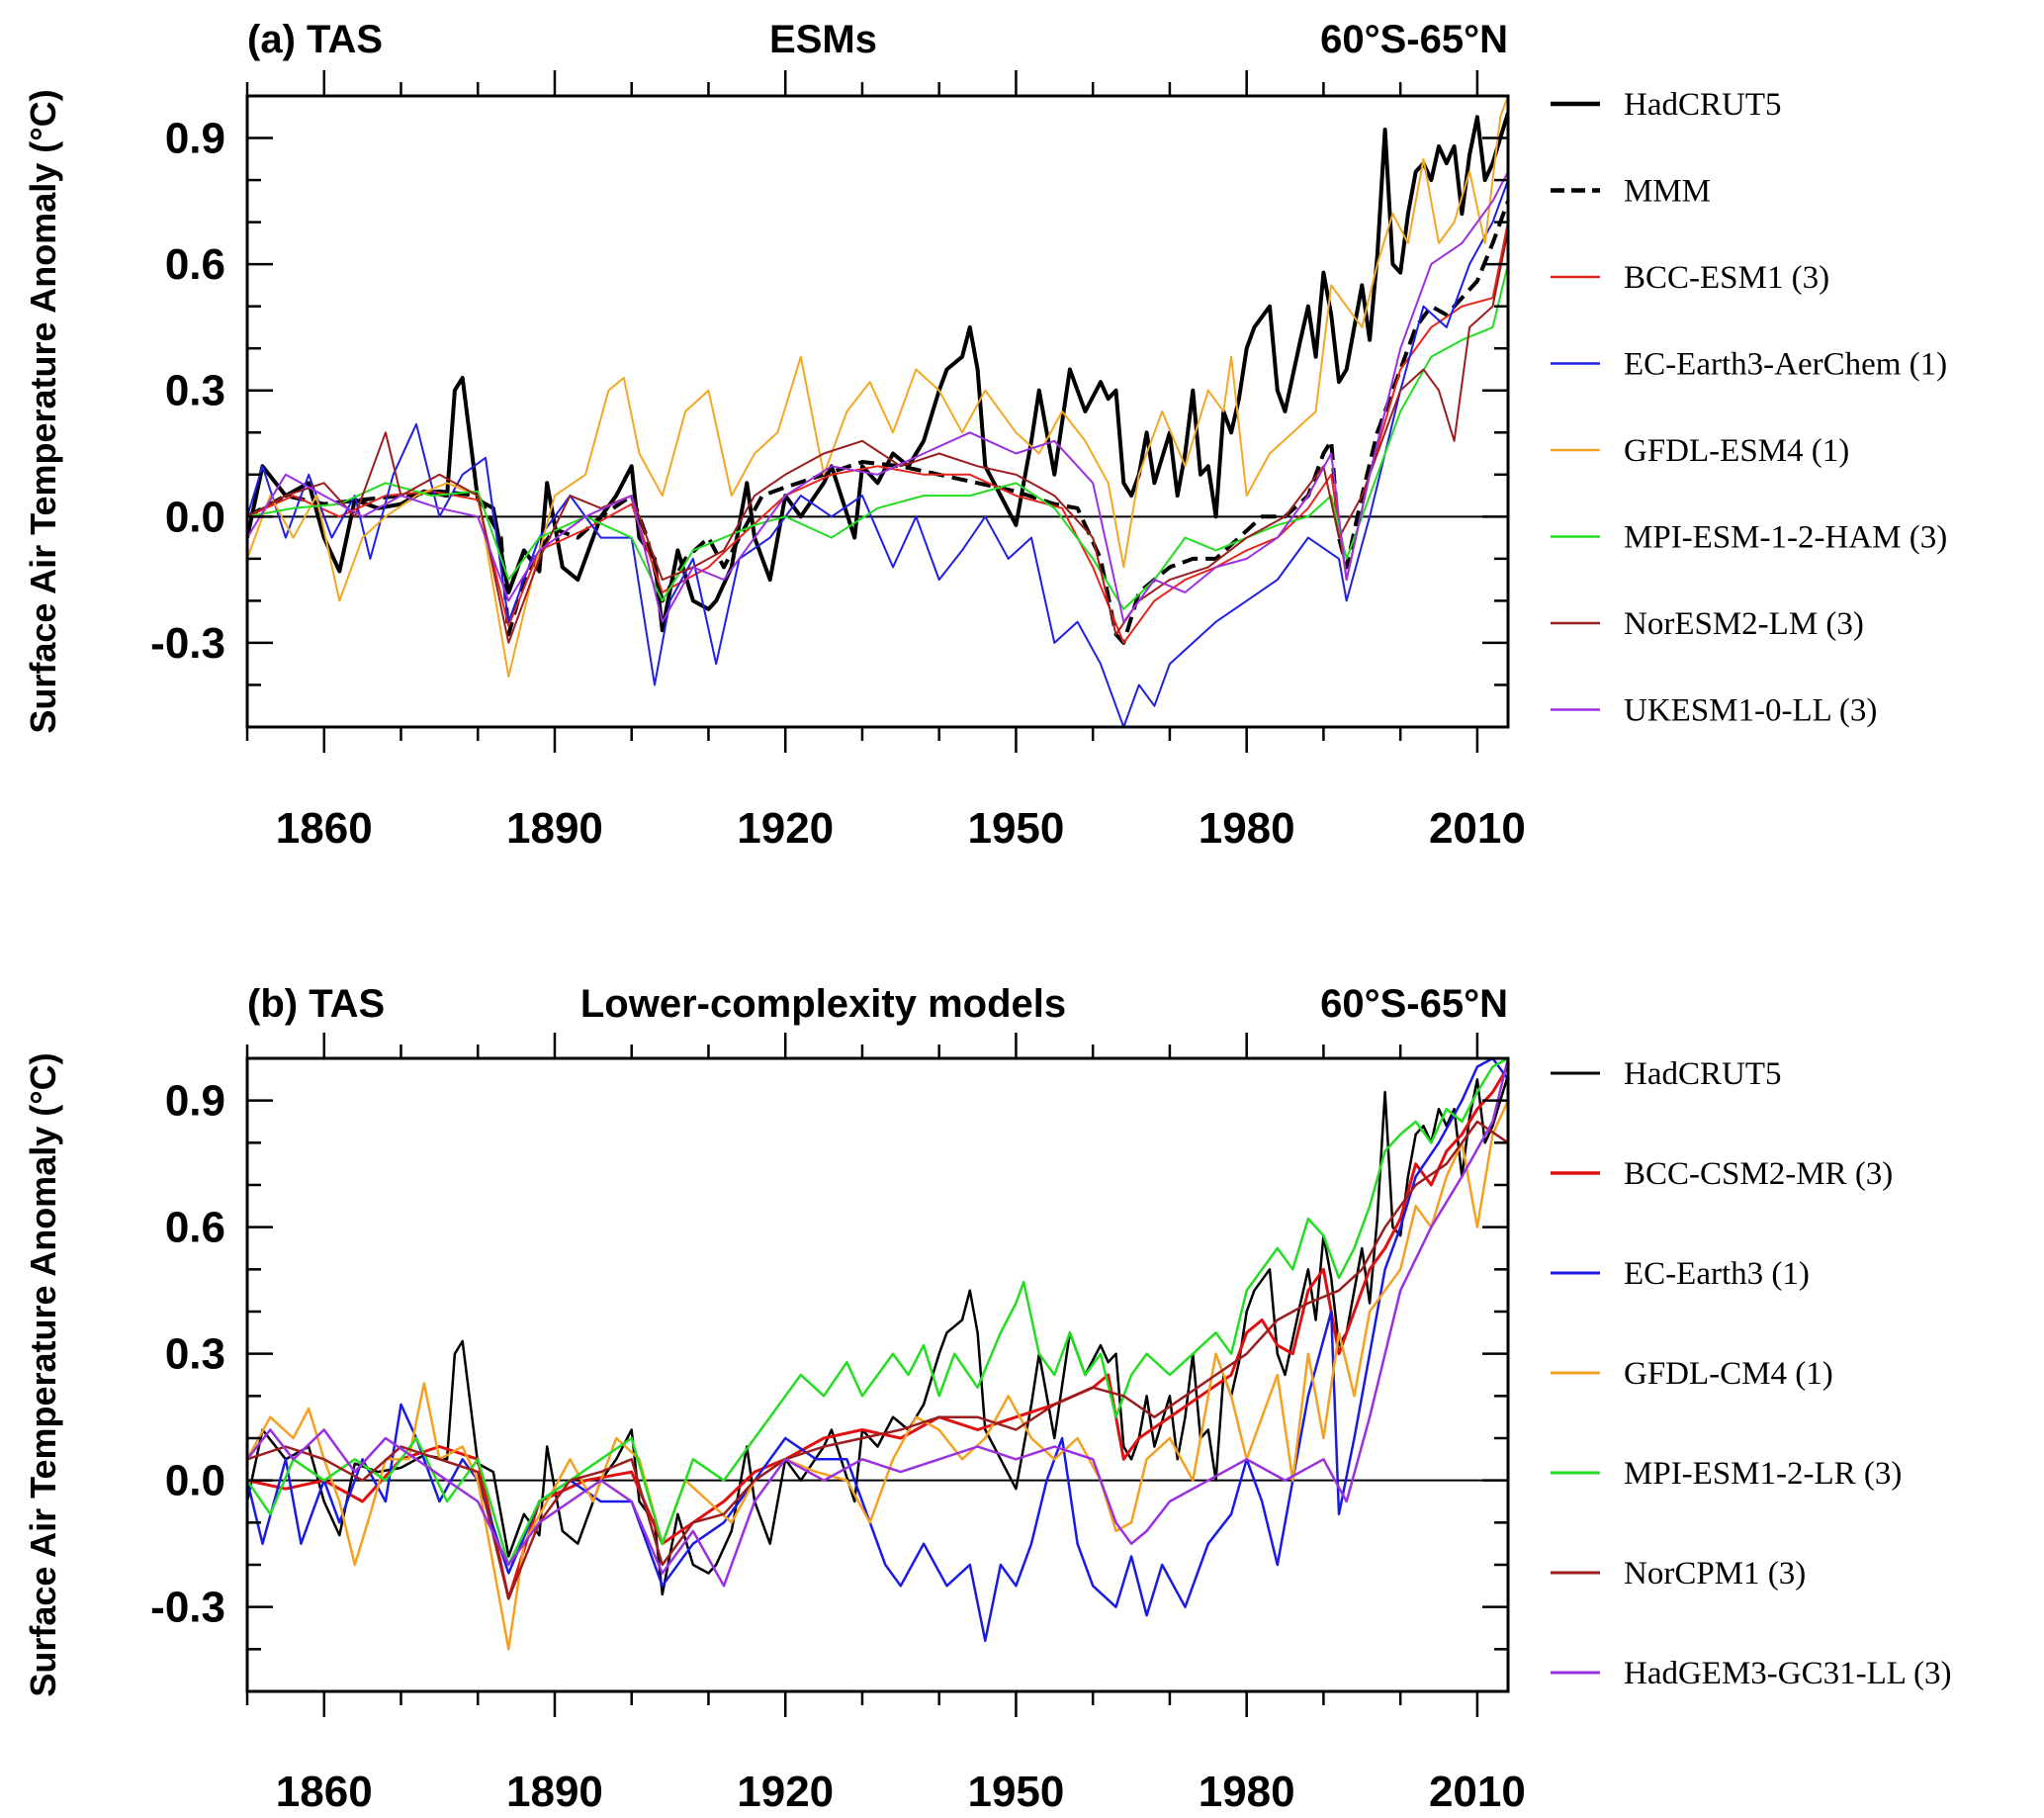 Image resolution: width=2044 pixels, height=1818 pixels. Describe the element at coordinates (316, 1004) in the screenshot. I see `panel-label: (b) TAS` at that location.